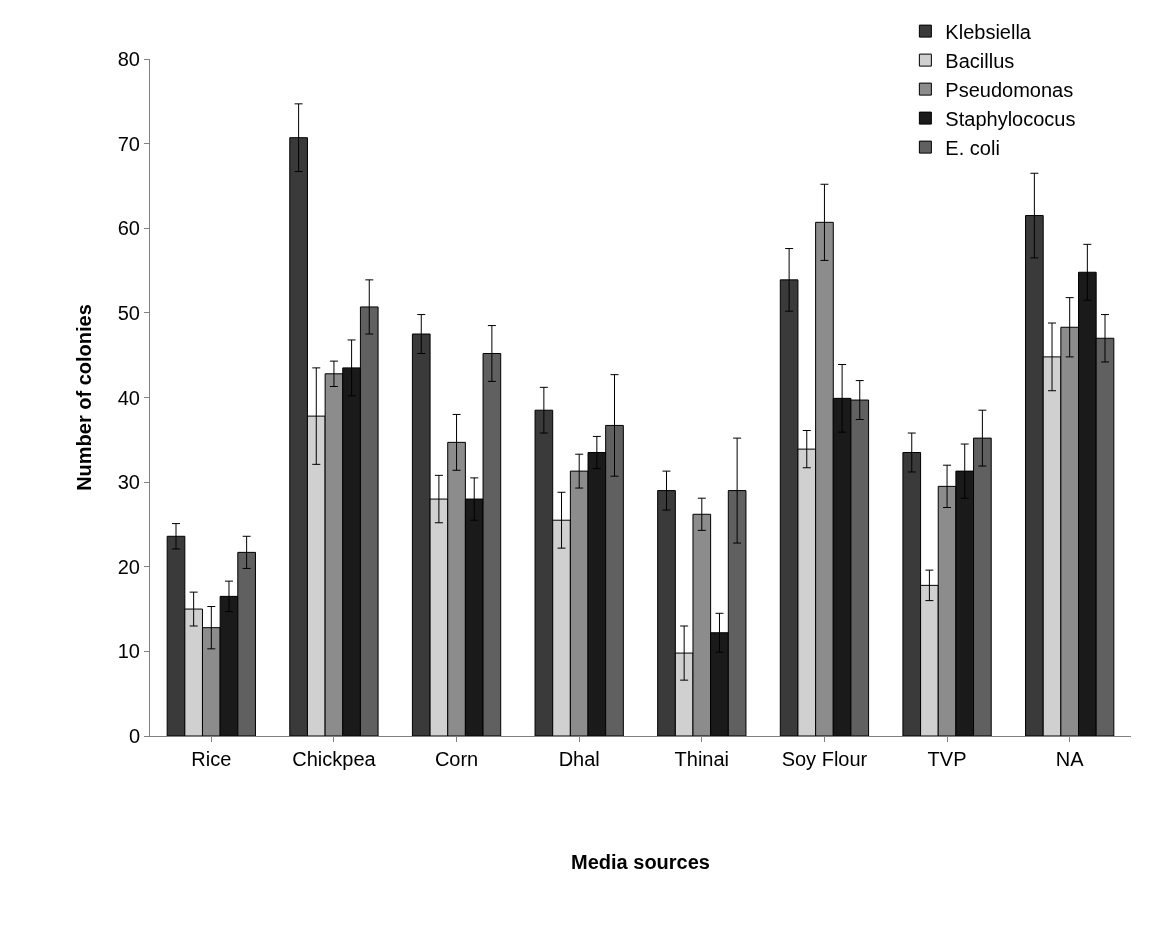  I want to click on y-tick-label: 30, so click(128, 482).